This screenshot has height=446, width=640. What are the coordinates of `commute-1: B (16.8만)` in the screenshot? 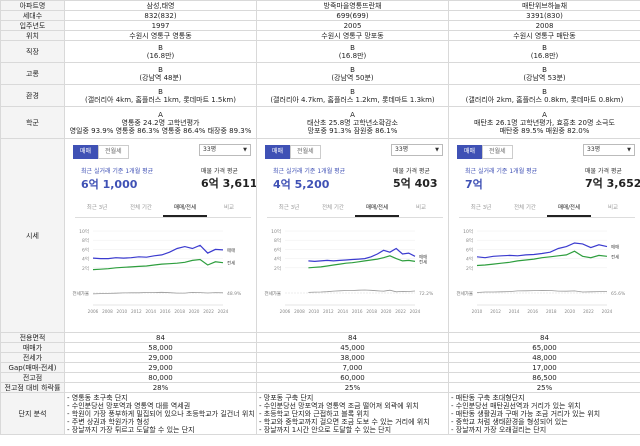 It's located at (160, 51).